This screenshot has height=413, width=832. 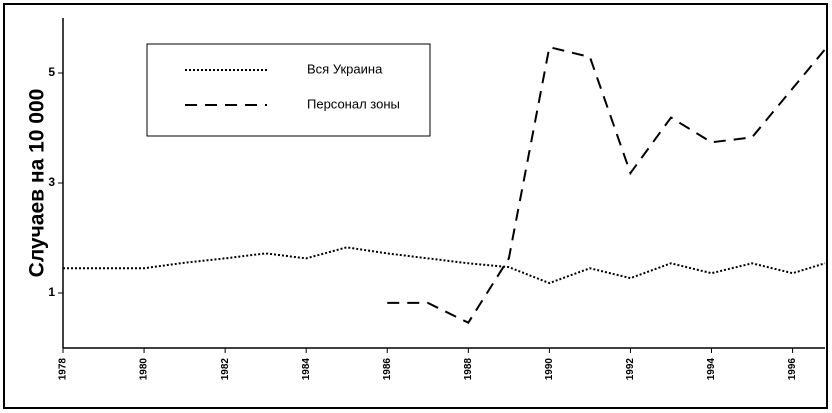 I want to click on x-tick-label: 1992, so click(x=630, y=369).